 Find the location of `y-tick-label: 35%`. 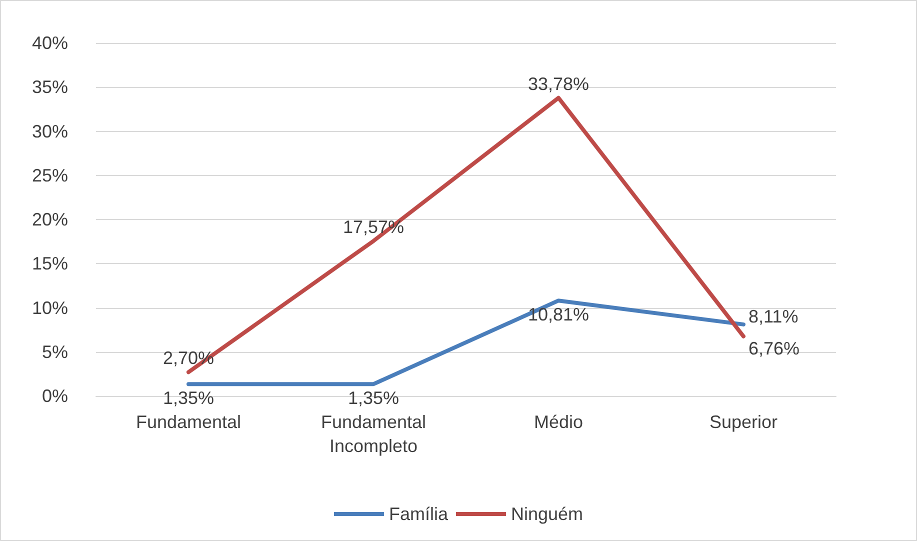

y-tick-label: 35% is located at coordinates (50, 87).